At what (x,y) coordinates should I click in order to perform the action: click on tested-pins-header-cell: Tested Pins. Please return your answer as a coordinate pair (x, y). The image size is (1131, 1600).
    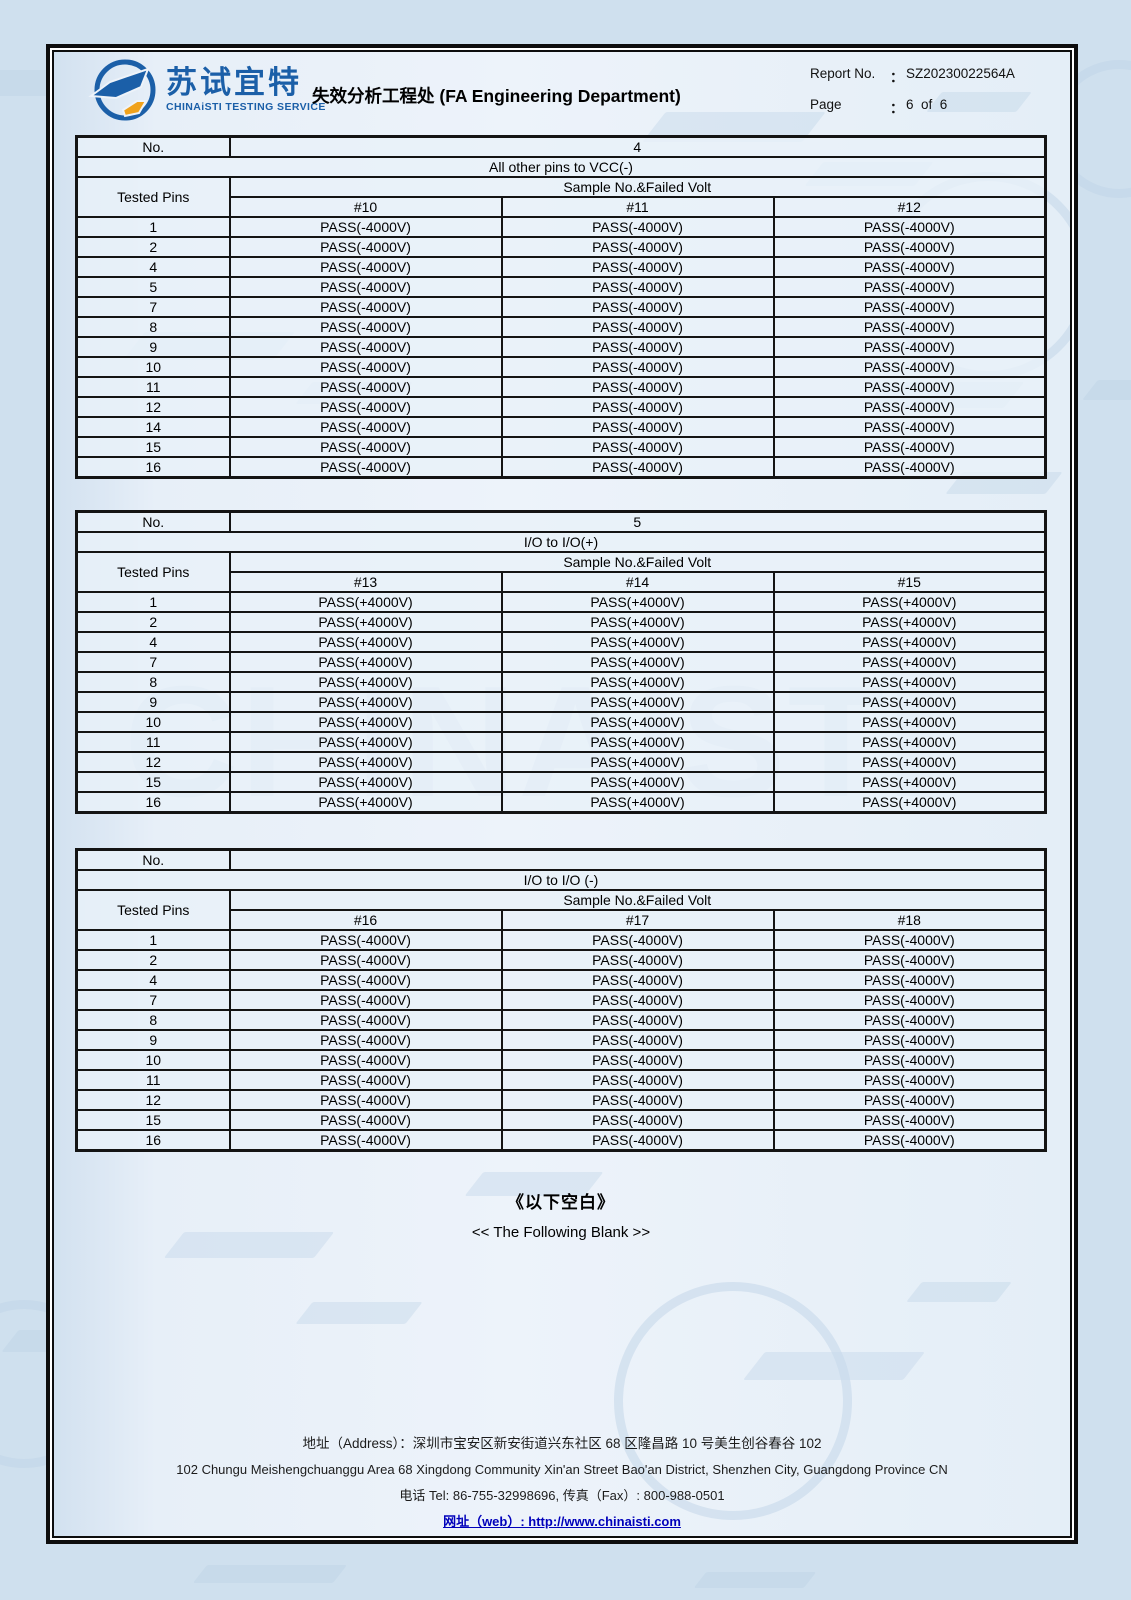
    Looking at the image, I should click on (153, 572).